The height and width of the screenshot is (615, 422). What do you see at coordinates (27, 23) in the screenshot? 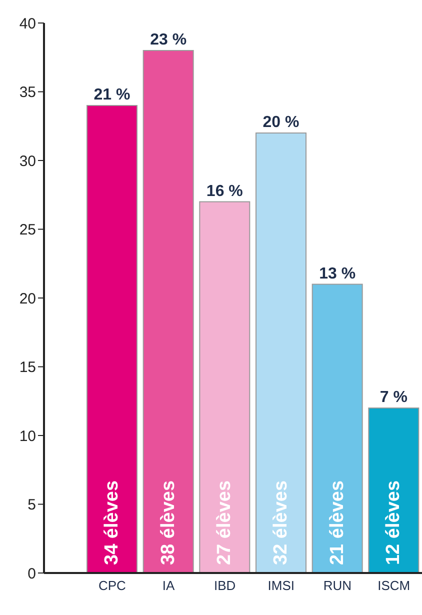
I see `y-tick-label: 40` at bounding box center [27, 23].